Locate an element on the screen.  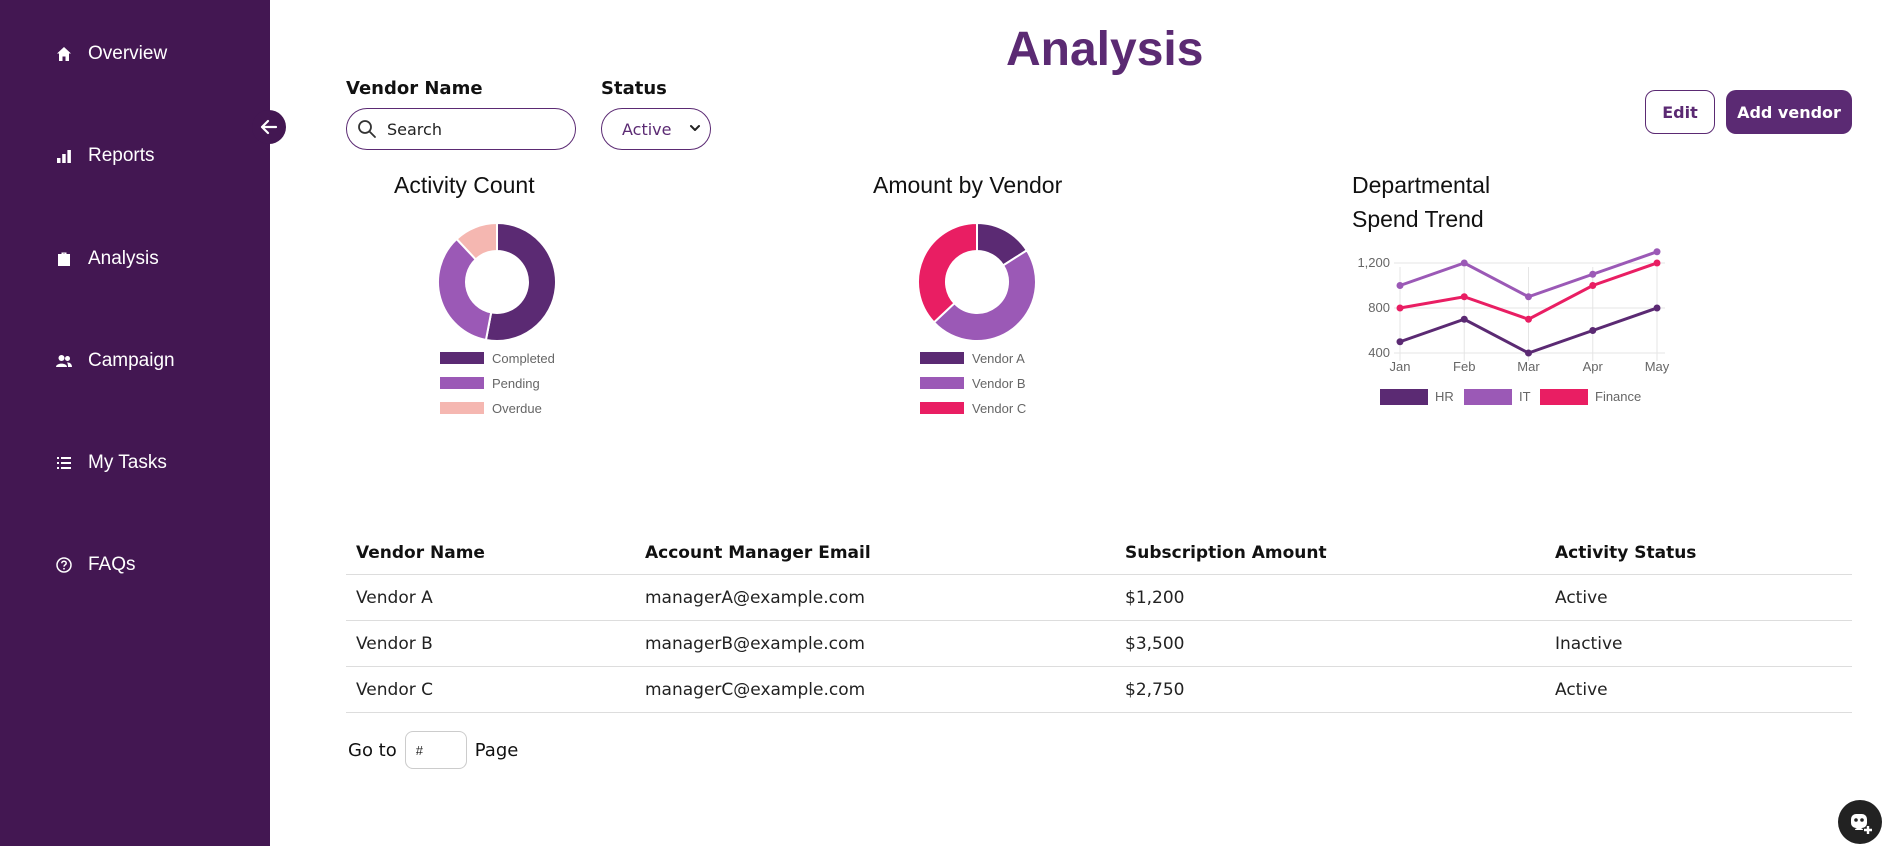
chart-title-spend-trend: Departmental Spend Trend is located at coordinates (1421, 202).